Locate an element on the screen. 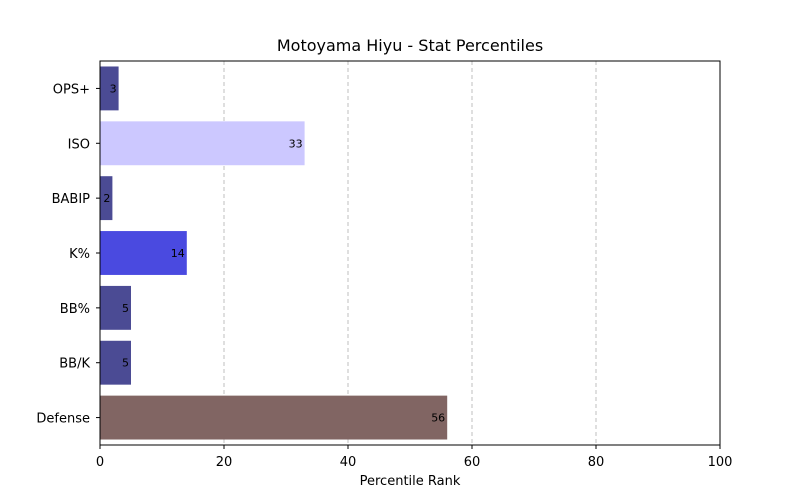 The width and height of the screenshot is (800, 500). x-tick-label: 60 is located at coordinates (472, 462).